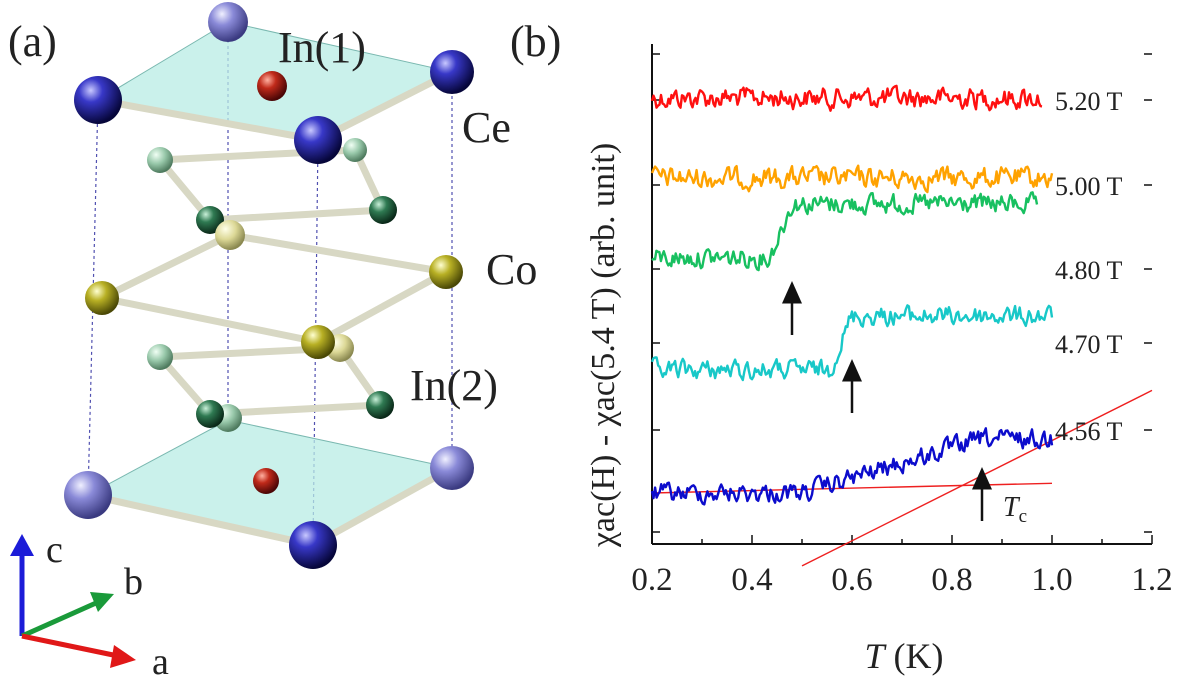 The width and height of the screenshot is (1192, 682). What do you see at coordinates (1023, 516) in the screenshot?
I see `tc-label-sub: c` at bounding box center [1023, 516].